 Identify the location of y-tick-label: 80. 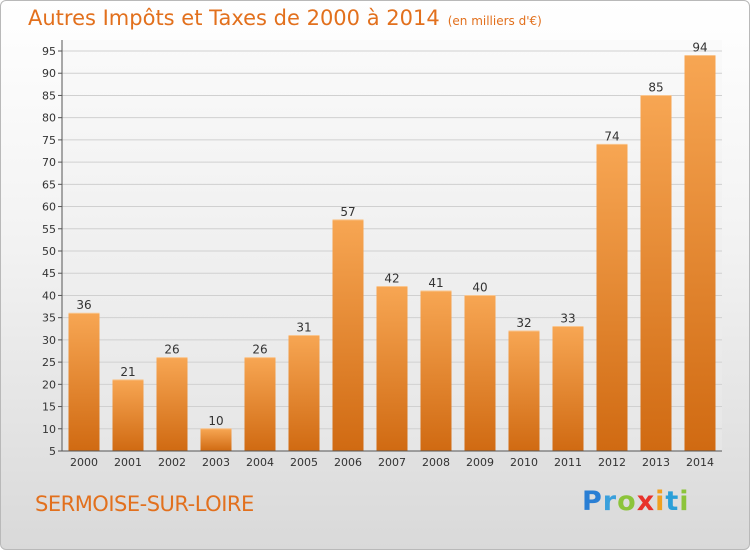
(49, 118).